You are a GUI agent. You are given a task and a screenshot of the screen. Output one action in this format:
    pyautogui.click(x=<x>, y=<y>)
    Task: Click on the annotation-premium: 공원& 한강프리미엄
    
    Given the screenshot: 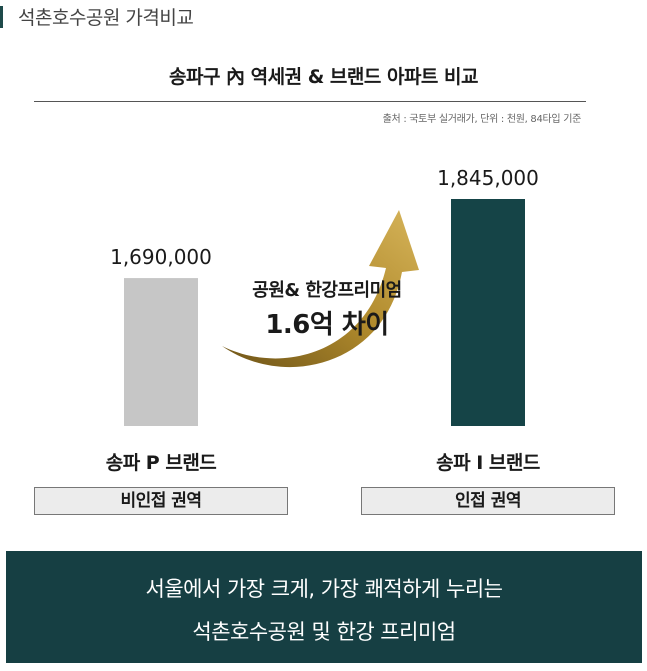 What is the action you would take?
    pyautogui.click(x=327, y=290)
    